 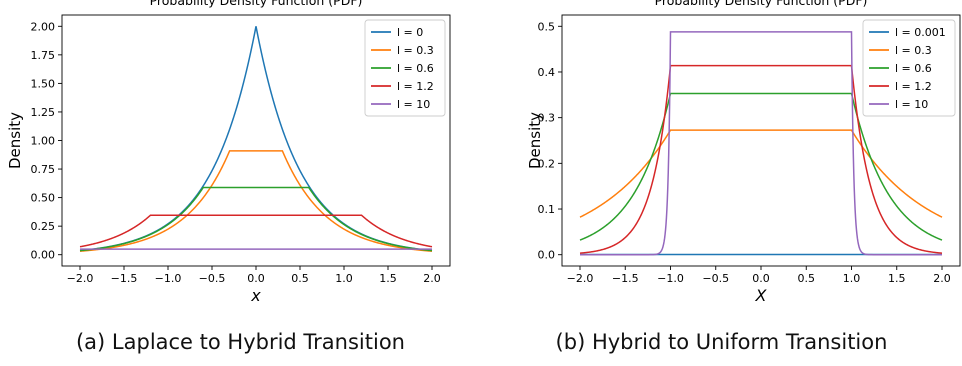 I want to click on y-tick-label: 1.50, so click(x=43, y=83).